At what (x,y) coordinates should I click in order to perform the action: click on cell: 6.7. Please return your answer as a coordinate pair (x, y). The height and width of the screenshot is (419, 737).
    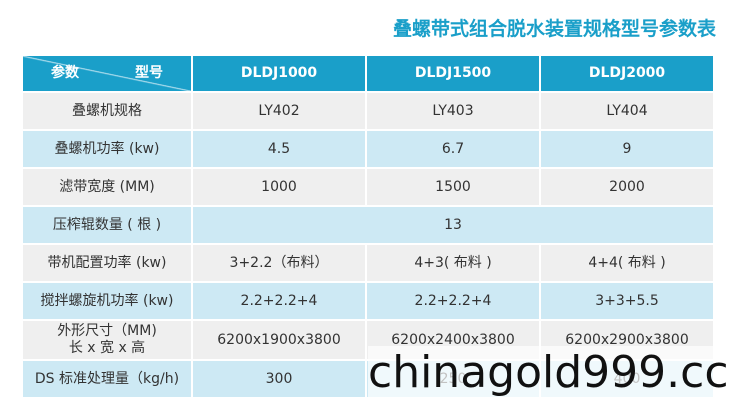
    Looking at the image, I should click on (453, 149).